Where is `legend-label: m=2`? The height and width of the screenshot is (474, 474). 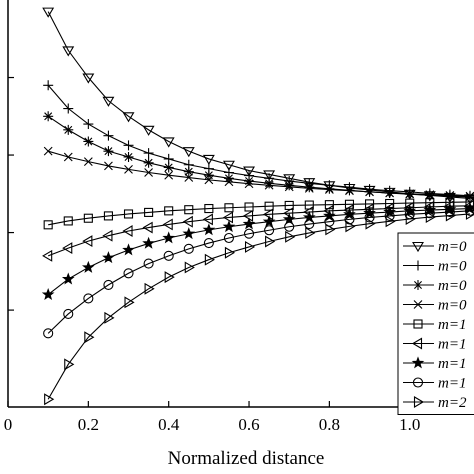 legend-label: m=2 is located at coordinates (452, 403).